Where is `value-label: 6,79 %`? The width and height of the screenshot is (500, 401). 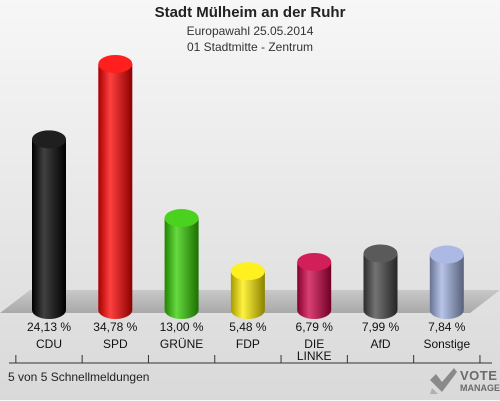
value-label: 6,79 % is located at coordinates (315, 327).